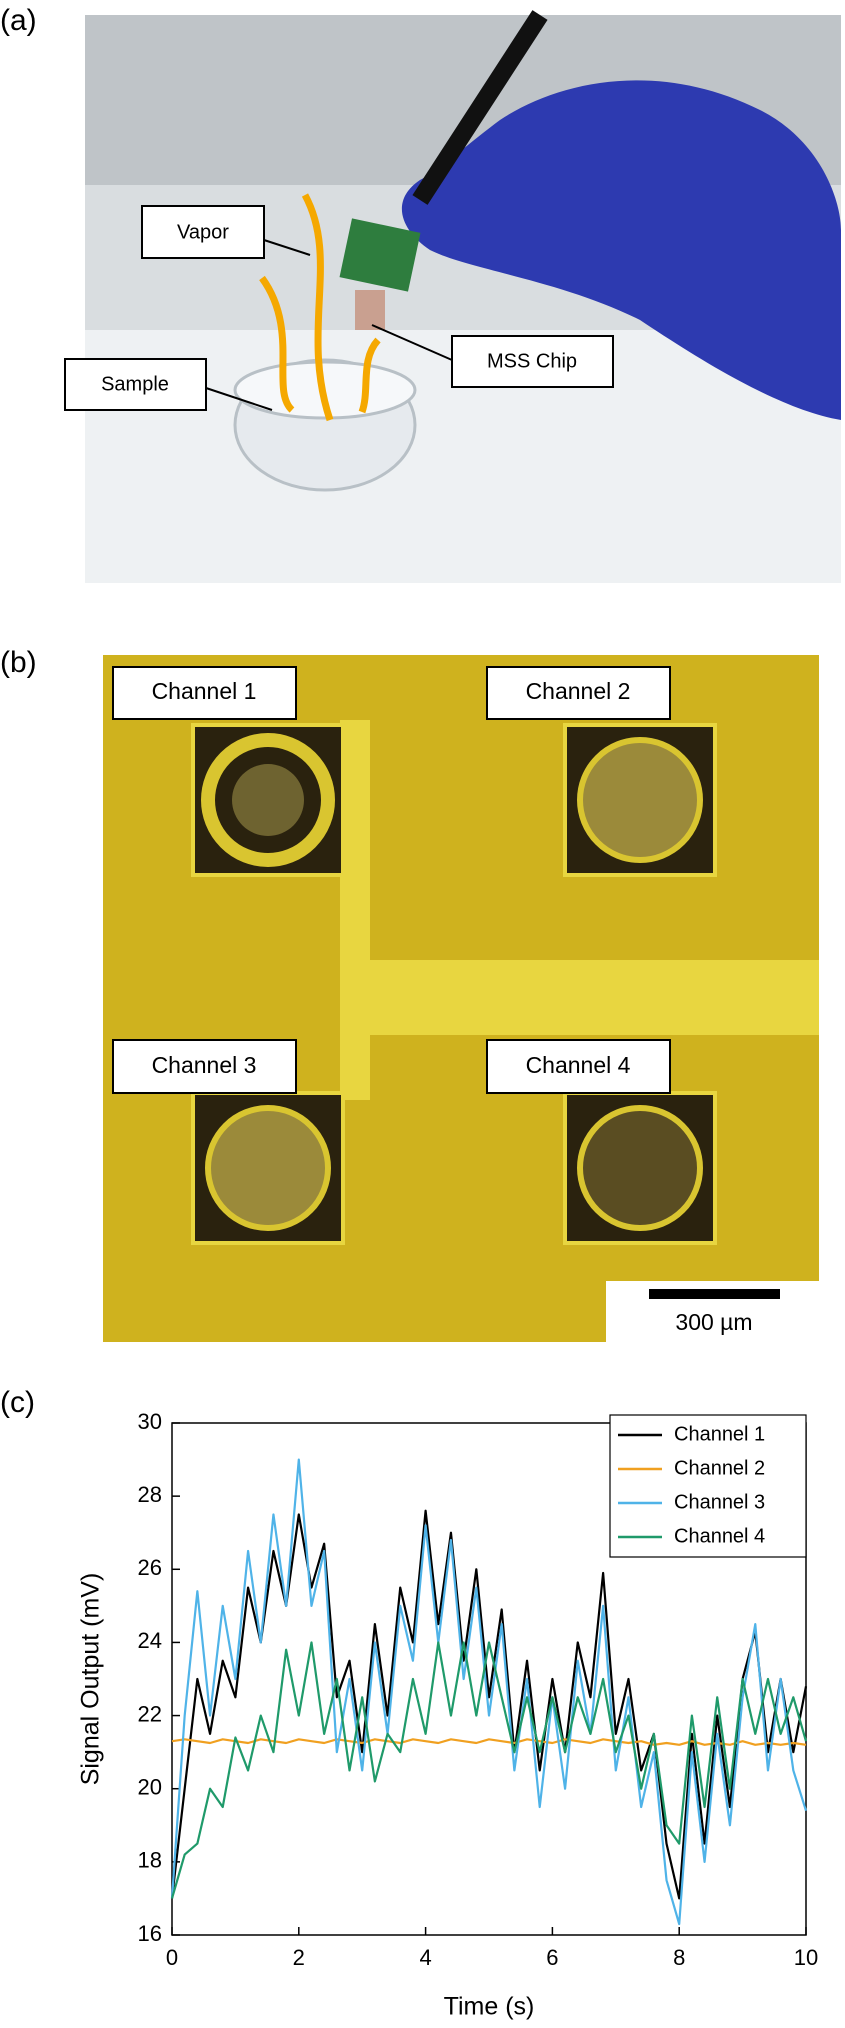 The width and height of the screenshot is (845, 2028). I want to click on annotation: MSS Chip, so click(532, 361).